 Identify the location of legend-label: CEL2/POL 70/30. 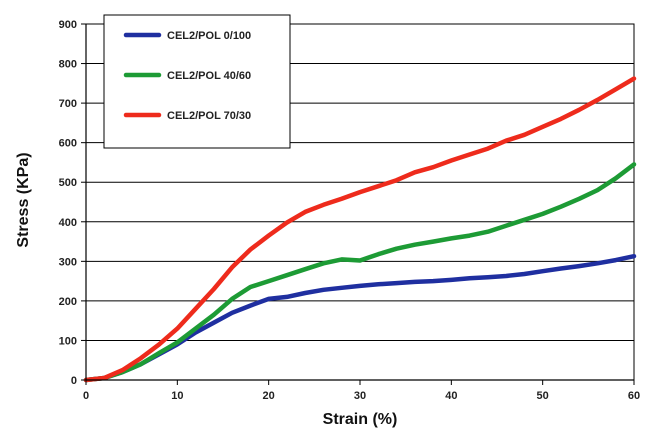
(209, 116).